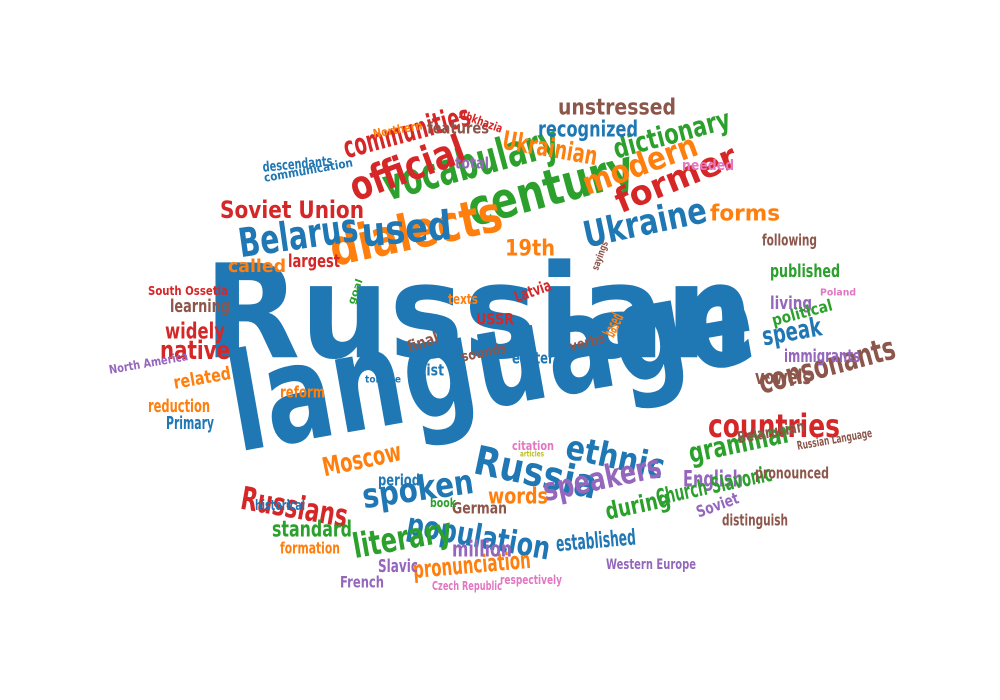  Describe the element at coordinates (745, 213) in the screenshot. I see `word-forms: forms` at that location.